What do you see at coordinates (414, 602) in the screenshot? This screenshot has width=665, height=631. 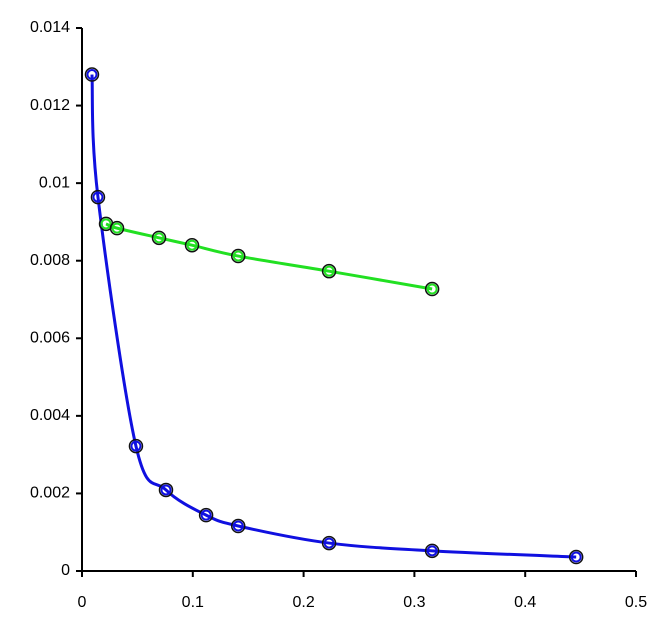 I see `x-tick-label: 0.3` at bounding box center [414, 602].